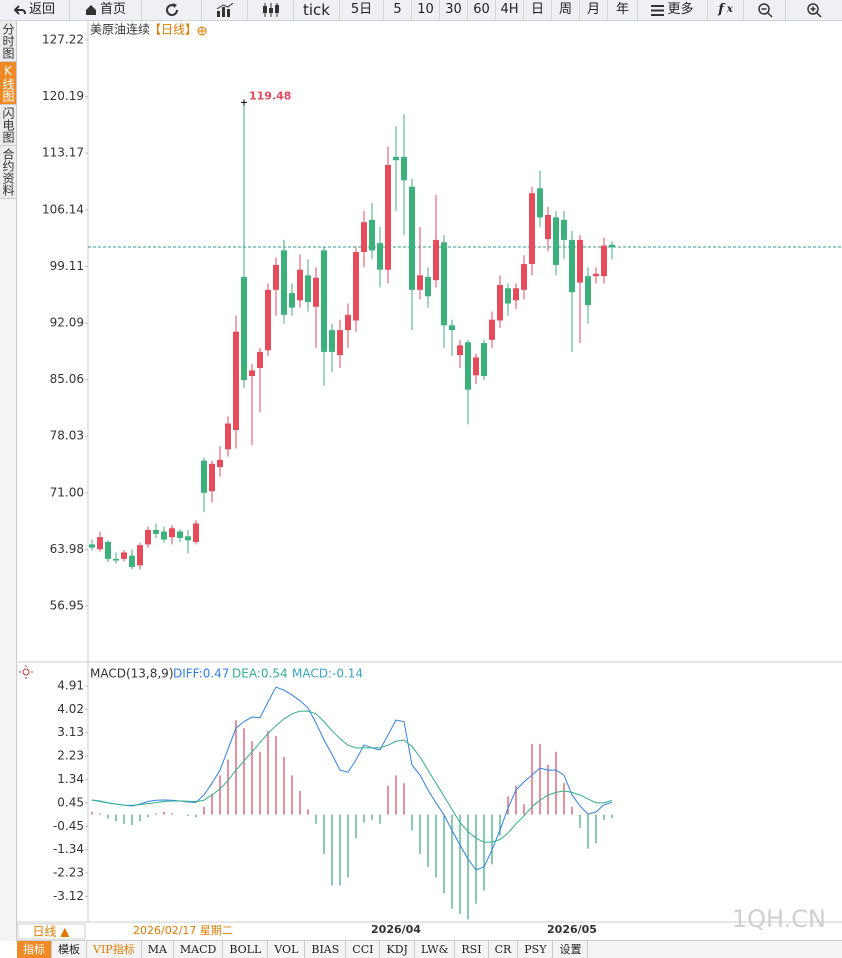  I want to click on indicator-tab: PSY, so click(536, 949).